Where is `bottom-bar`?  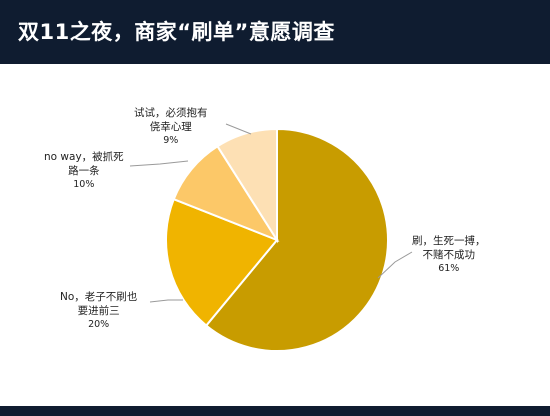 bottom-bar is located at coordinates (275, 411).